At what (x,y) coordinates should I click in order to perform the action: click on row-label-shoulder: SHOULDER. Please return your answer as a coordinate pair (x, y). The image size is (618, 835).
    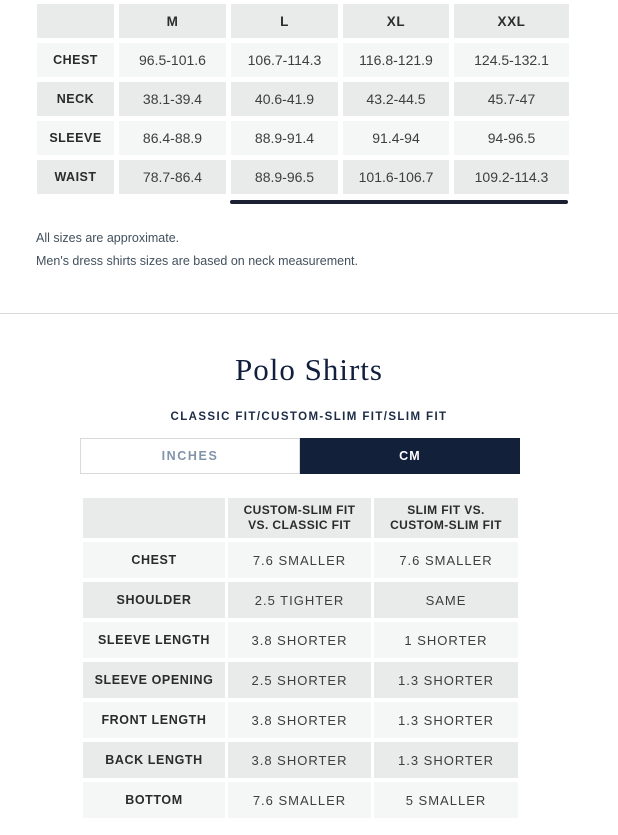
    Looking at the image, I should click on (154, 600).